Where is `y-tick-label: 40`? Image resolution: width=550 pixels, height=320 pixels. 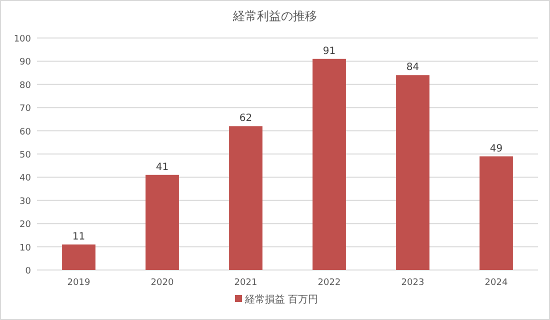
y-tick-label: 40 is located at coordinates (26, 179).